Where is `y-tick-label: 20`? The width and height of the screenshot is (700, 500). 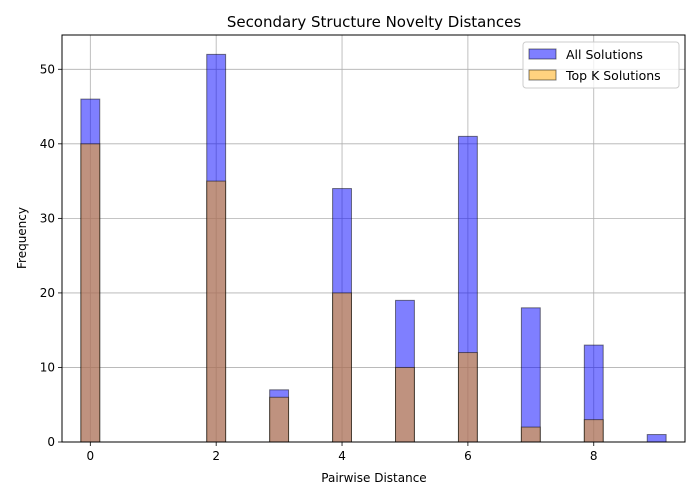
y-tick-label: 20 is located at coordinates (47, 293).